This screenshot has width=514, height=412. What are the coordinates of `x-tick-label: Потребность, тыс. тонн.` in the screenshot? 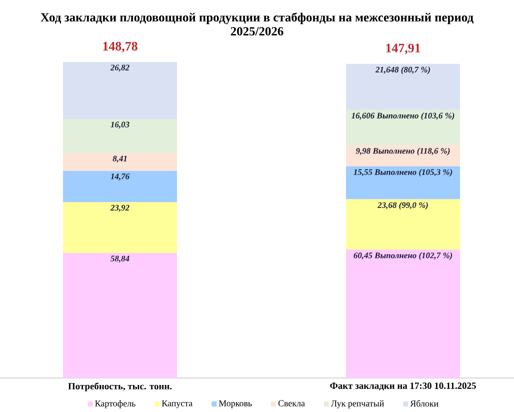 It's located at (120, 387).